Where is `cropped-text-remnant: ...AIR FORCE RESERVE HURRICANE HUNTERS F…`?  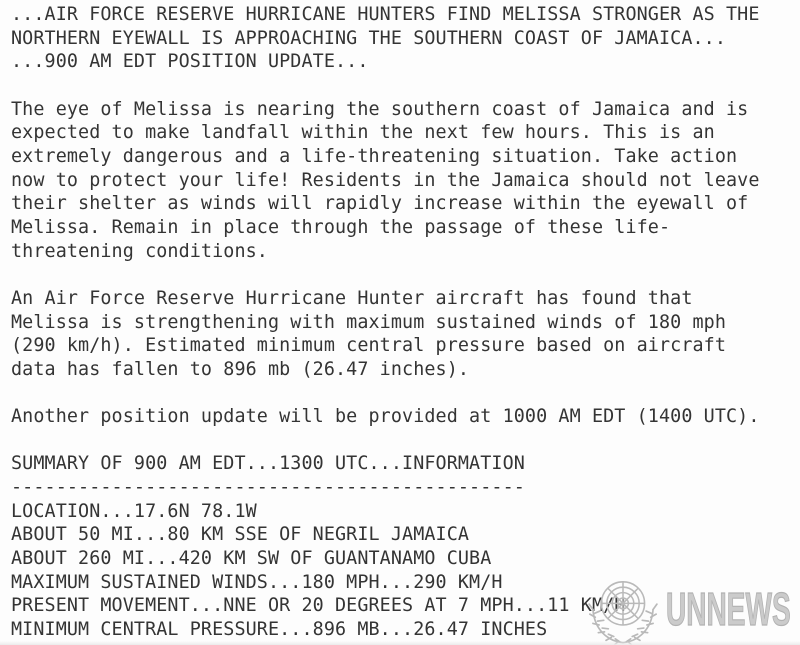
cropped-text-remnant: ...AIR FORCE RESERVE HURRICANE HUNTERS F… is located at coordinates (404, 2).